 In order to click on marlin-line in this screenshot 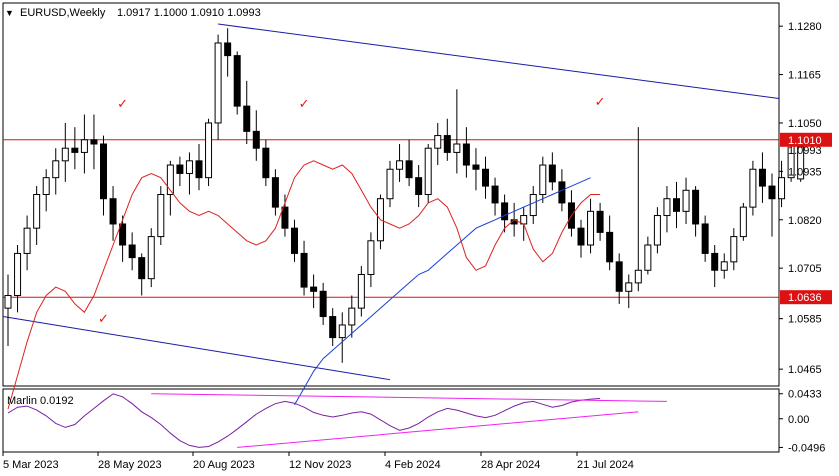, I will do `click(304, 420)`.